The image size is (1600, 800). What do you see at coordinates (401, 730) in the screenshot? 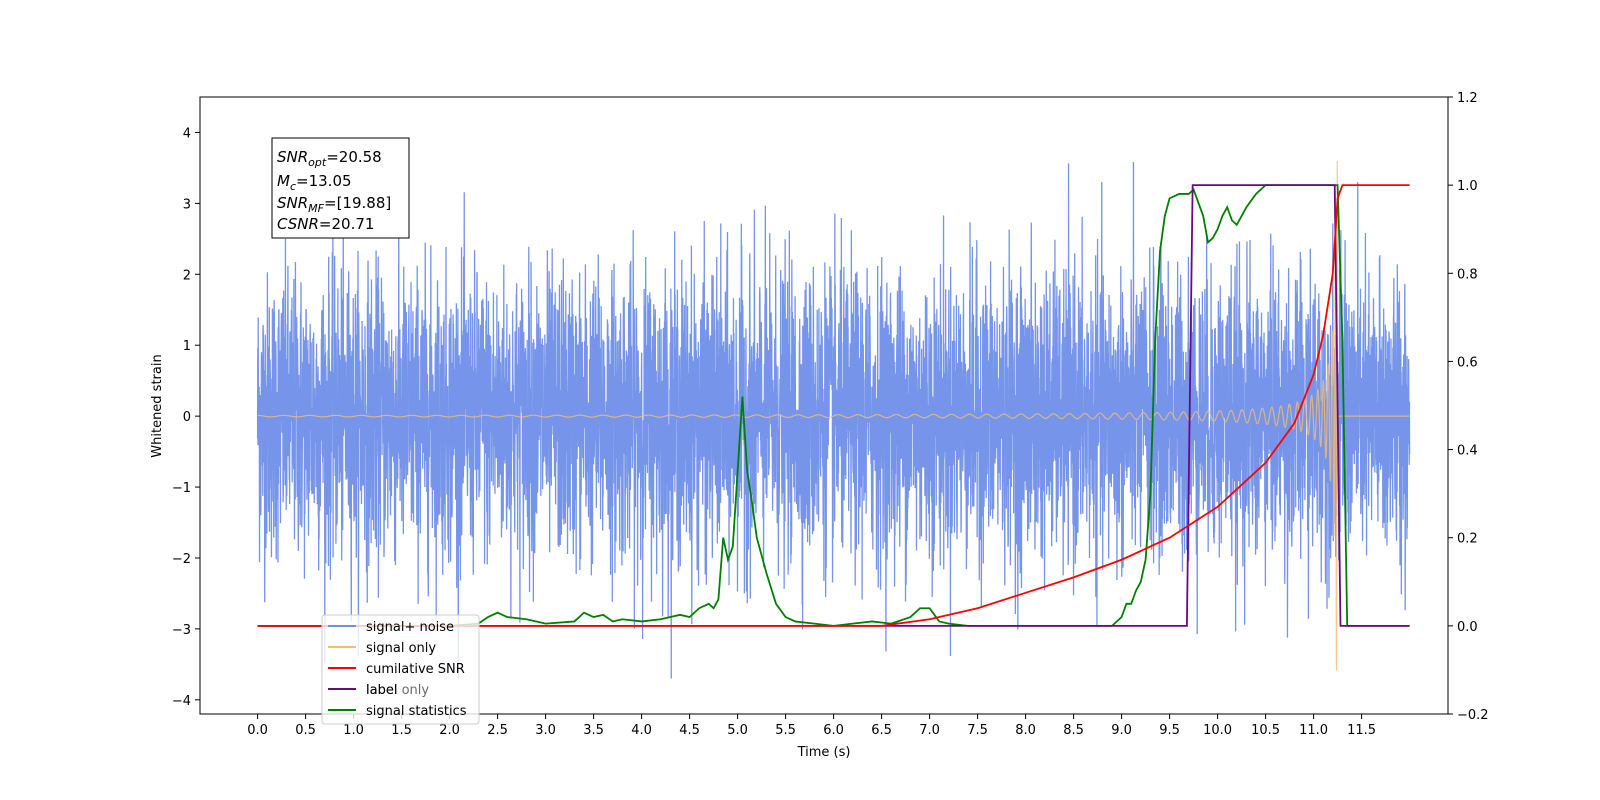
I see `x-tick-label: 1.5` at bounding box center [401, 730].